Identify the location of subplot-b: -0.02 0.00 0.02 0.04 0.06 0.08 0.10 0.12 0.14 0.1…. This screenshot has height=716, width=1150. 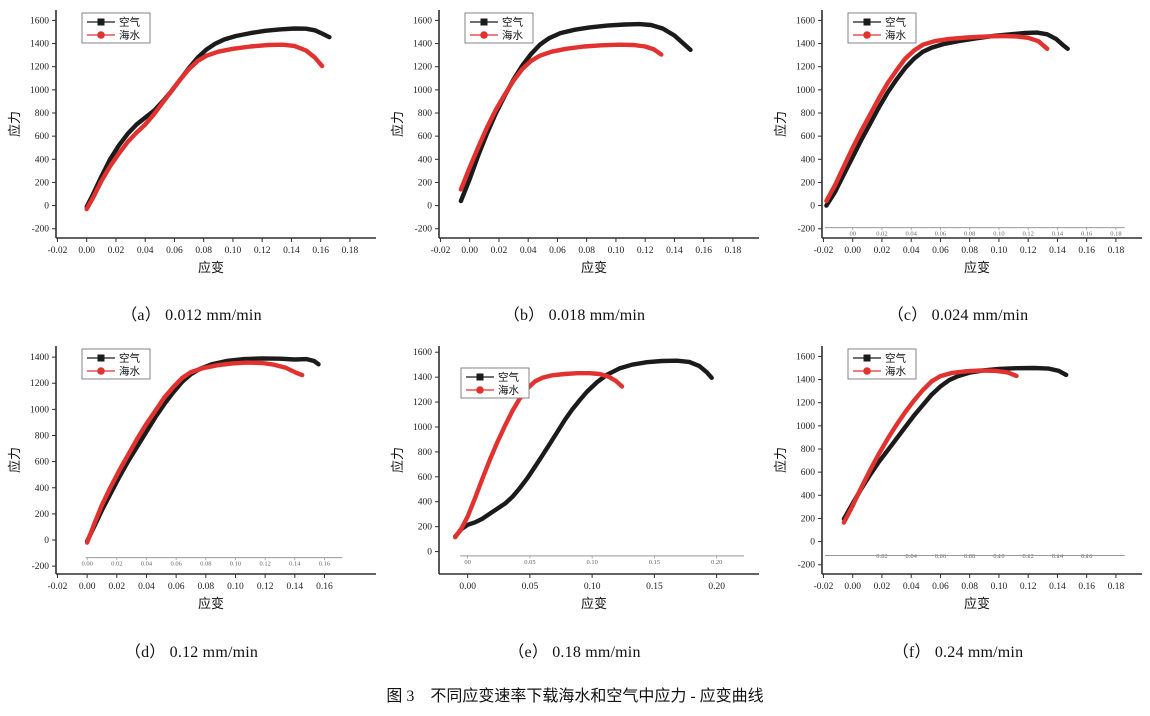
(574, 145).